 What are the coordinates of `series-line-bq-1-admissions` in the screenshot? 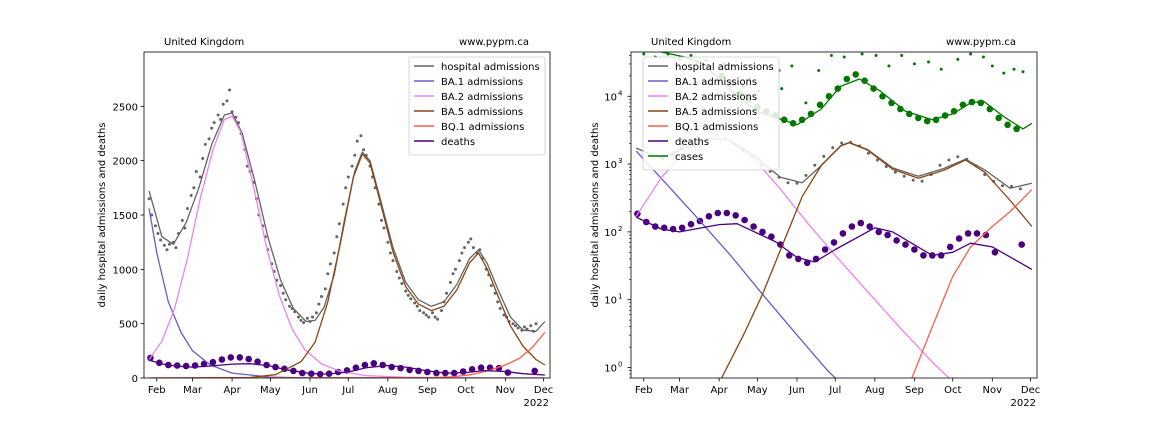 It's located at (972, 283).